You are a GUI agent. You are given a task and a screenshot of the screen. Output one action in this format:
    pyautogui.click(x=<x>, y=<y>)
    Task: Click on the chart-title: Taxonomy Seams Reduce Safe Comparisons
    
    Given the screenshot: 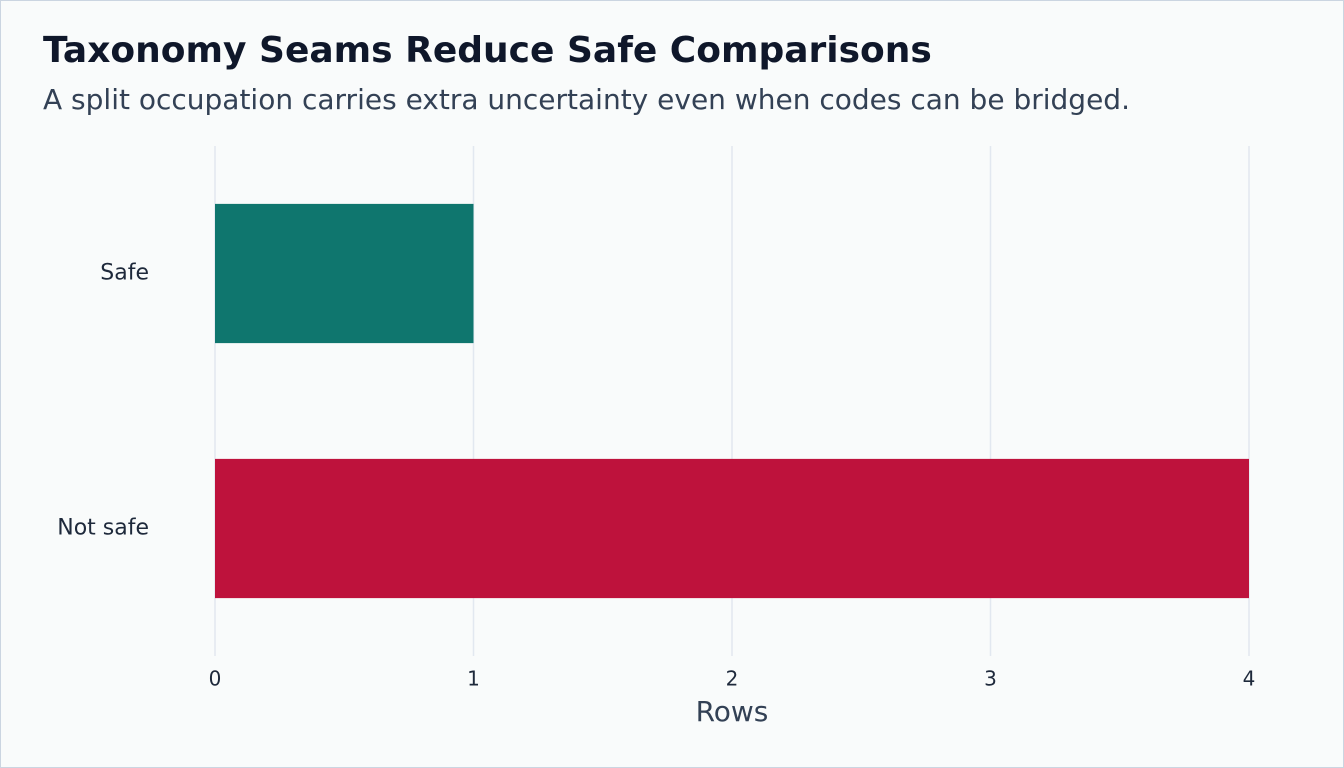 What is the action you would take?
    pyautogui.click(x=487, y=50)
    